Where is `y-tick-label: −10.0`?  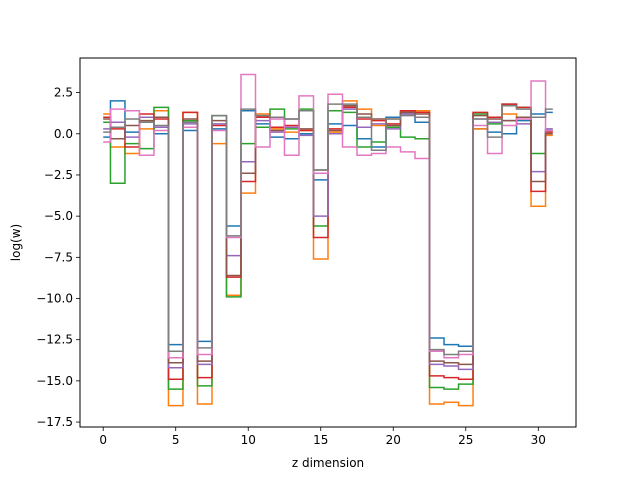 y-tick-label: −10.0 is located at coordinates (54, 299).